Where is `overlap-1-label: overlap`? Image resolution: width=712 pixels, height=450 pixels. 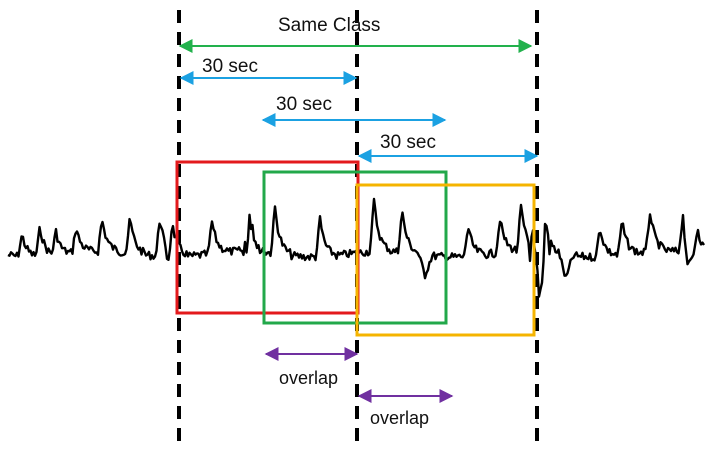
overlap-1-label: overlap is located at coordinates (308, 378).